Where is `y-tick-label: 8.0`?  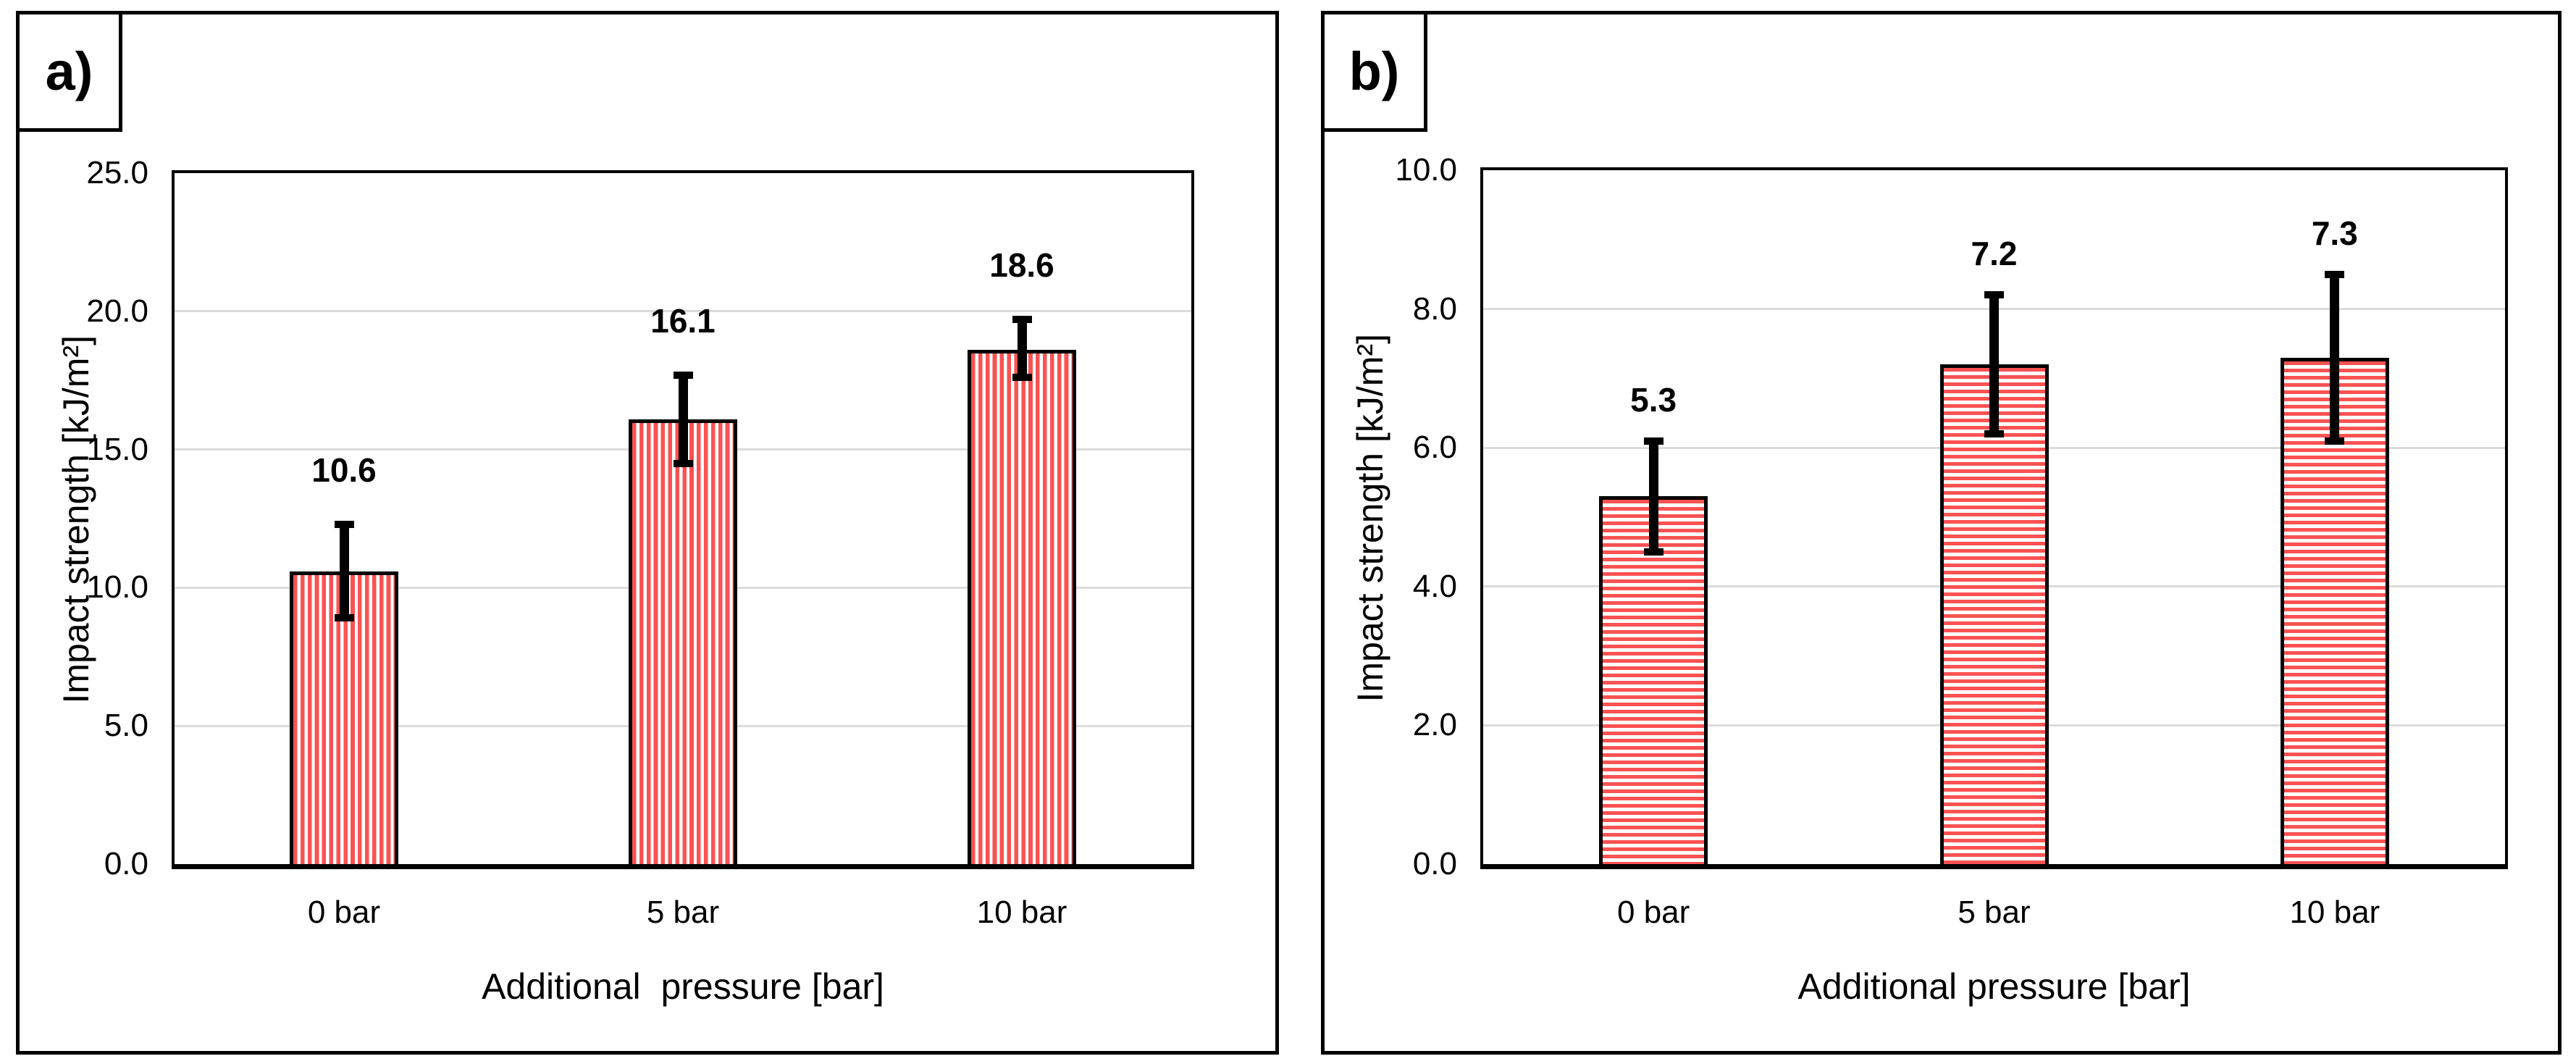
y-tick-label: 8.0 is located at coordinates (1434, 309).